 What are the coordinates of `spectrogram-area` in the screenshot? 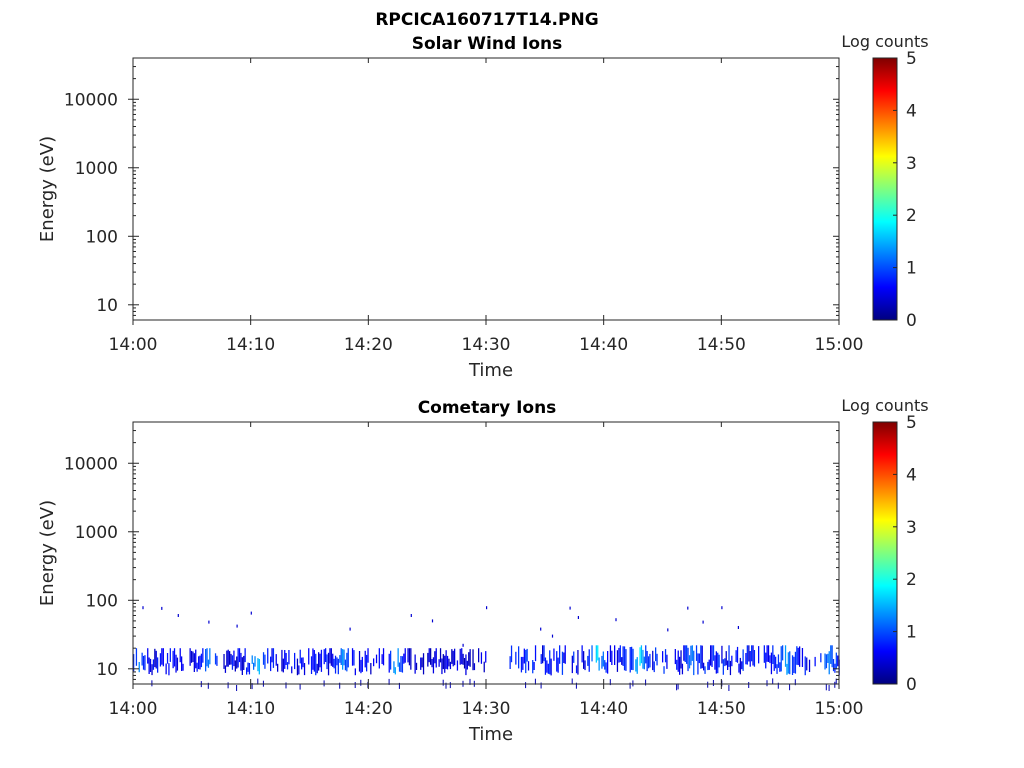 It's located at (486, 648).